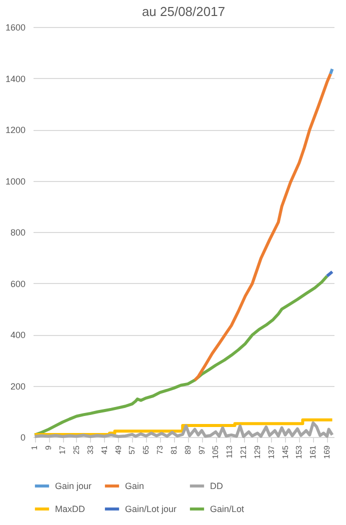 The height and width of the screenshot is (525, 346). Describe the element at coordinates (229, 451) in the screenshot. I see `x-tick-label: 113` at that location.